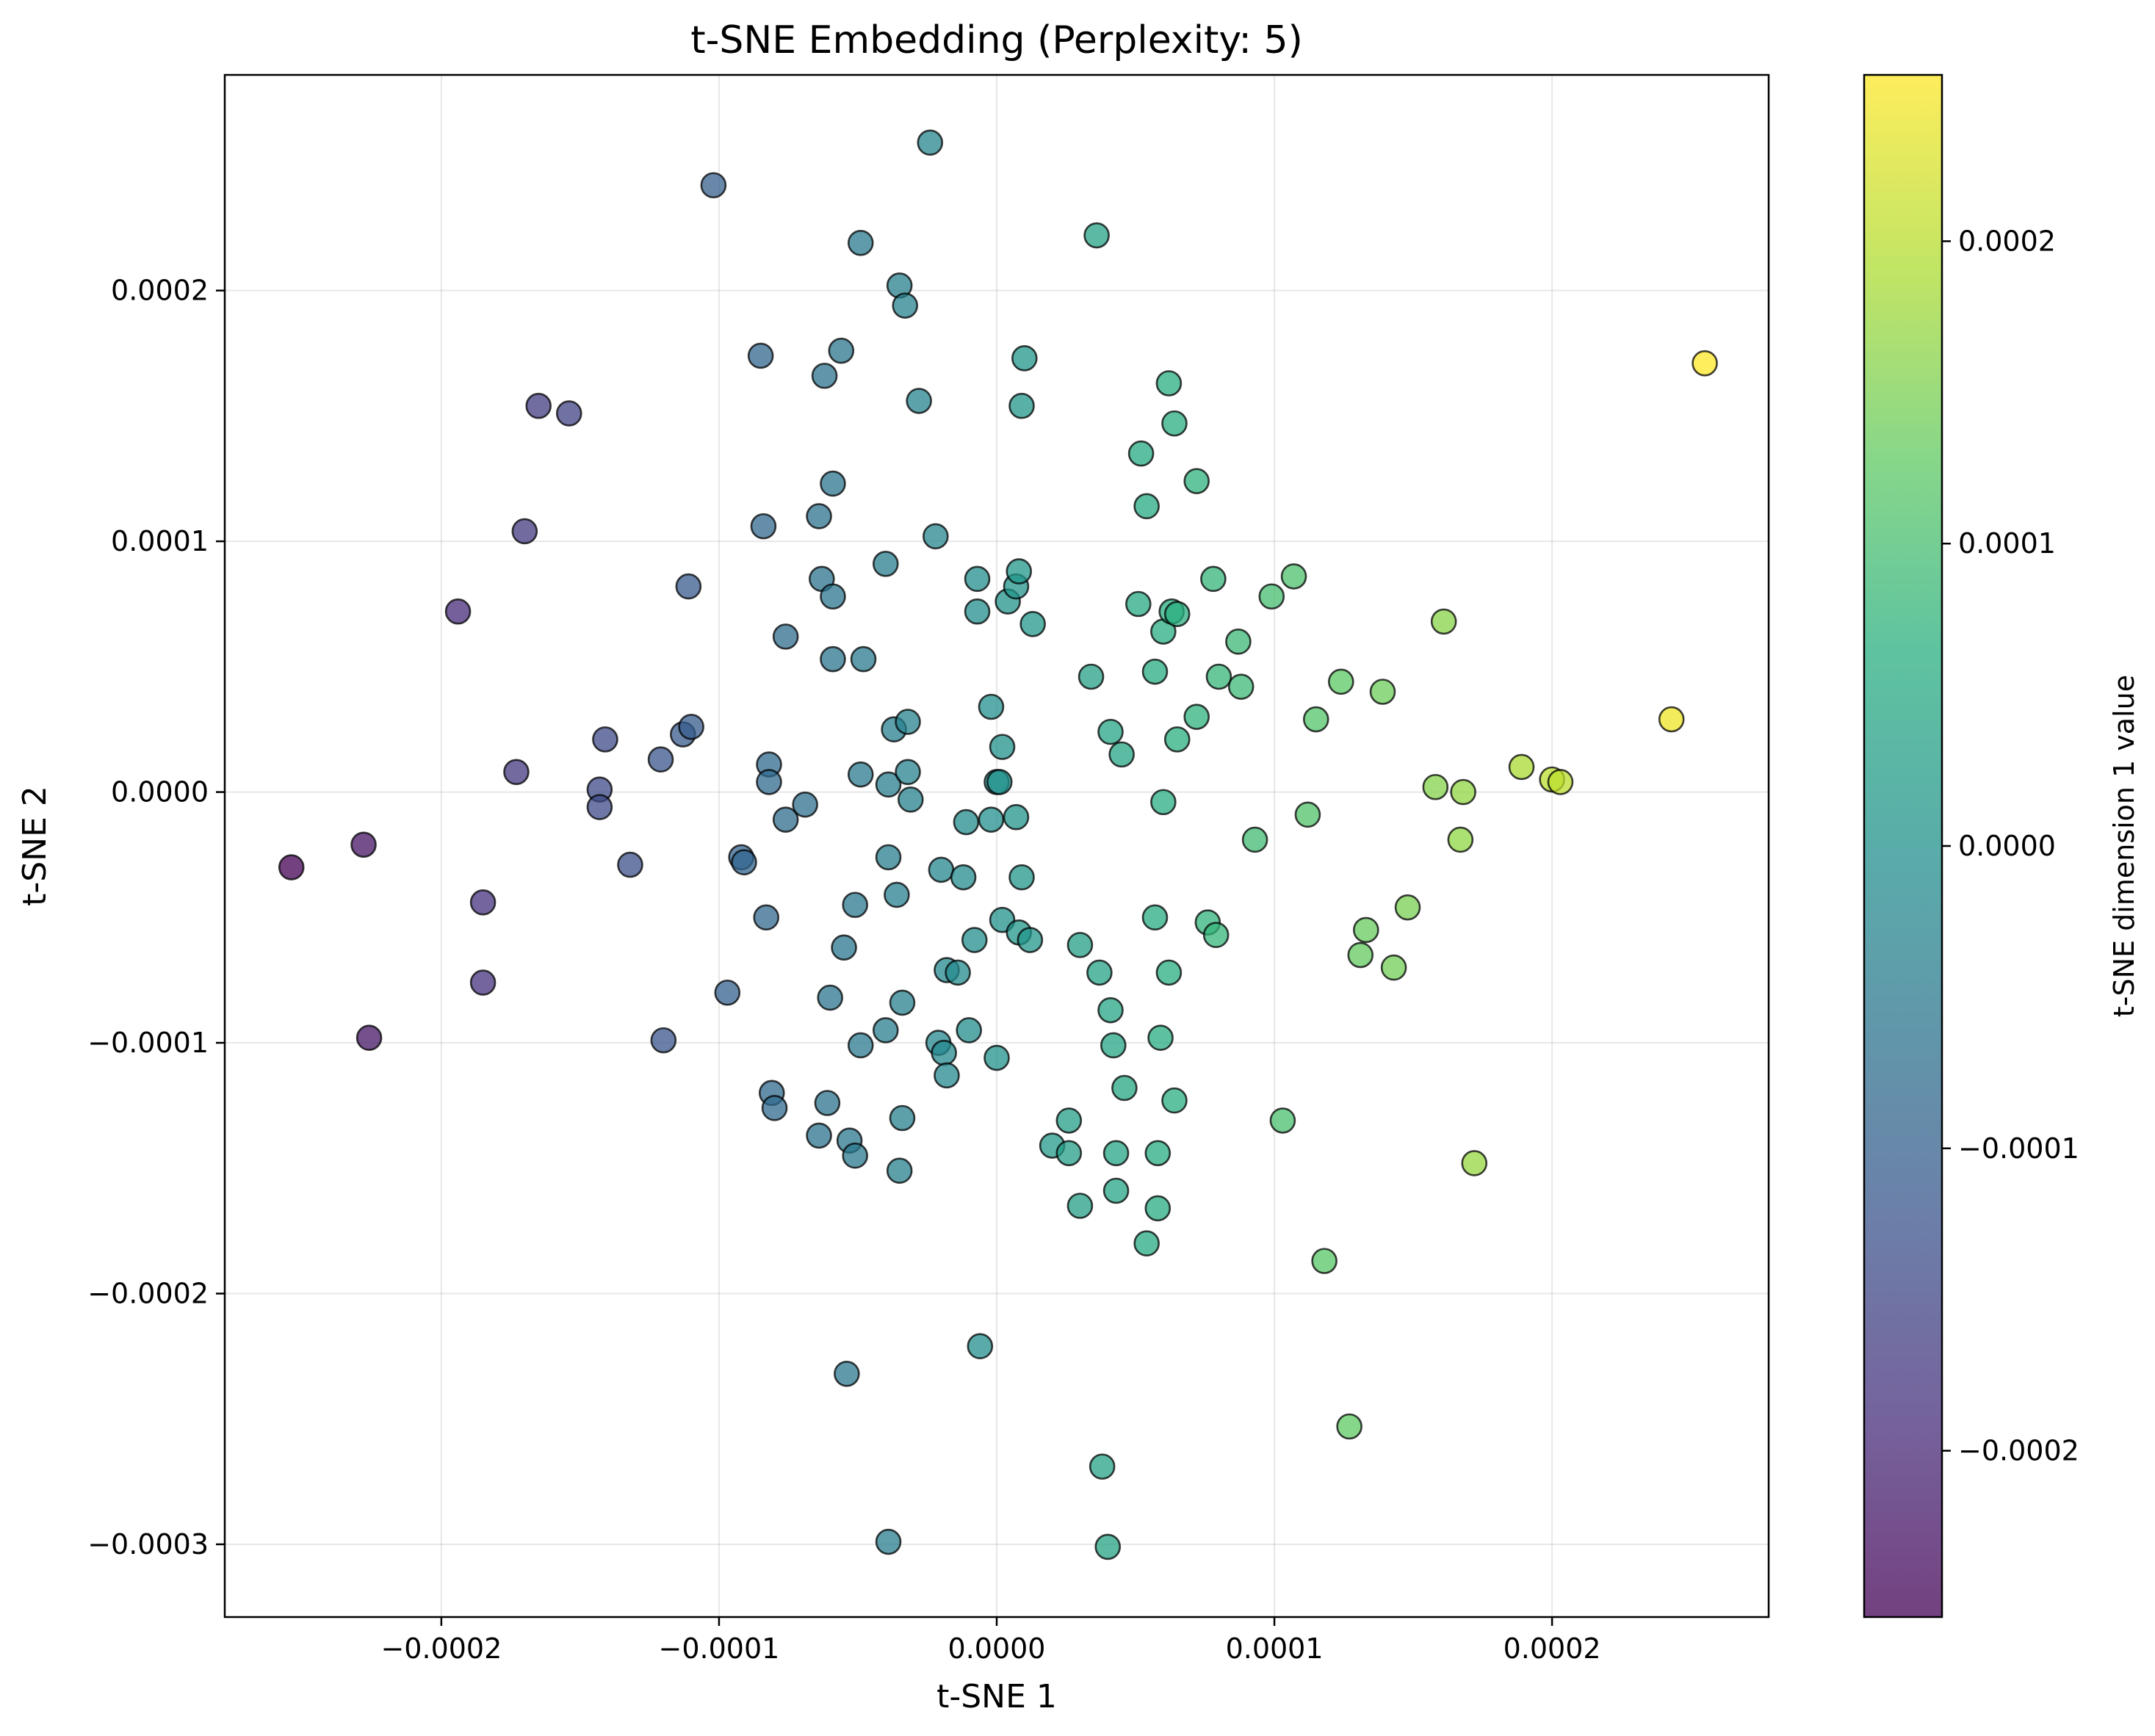 This screenshot has height=1736, width=2155. I want to click on y-tick-label: 0.0002, so click(160, 291).